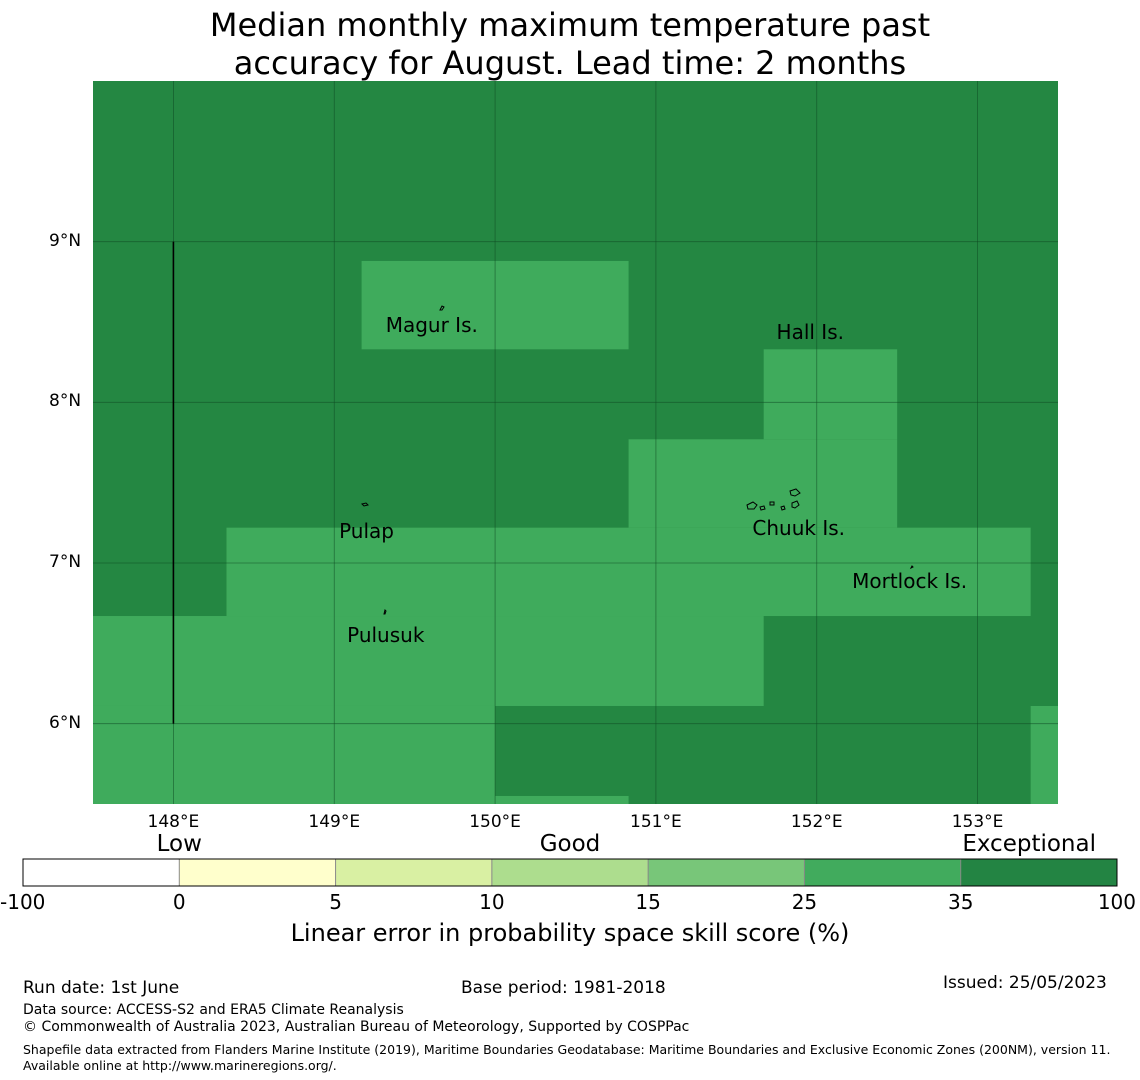 The height and width of the screenshot is (1080, 1140). Describe the element at coordinates (1025, 983) in the screenshot. I see `issued-date: Issued: 25/05/2023` at that location.